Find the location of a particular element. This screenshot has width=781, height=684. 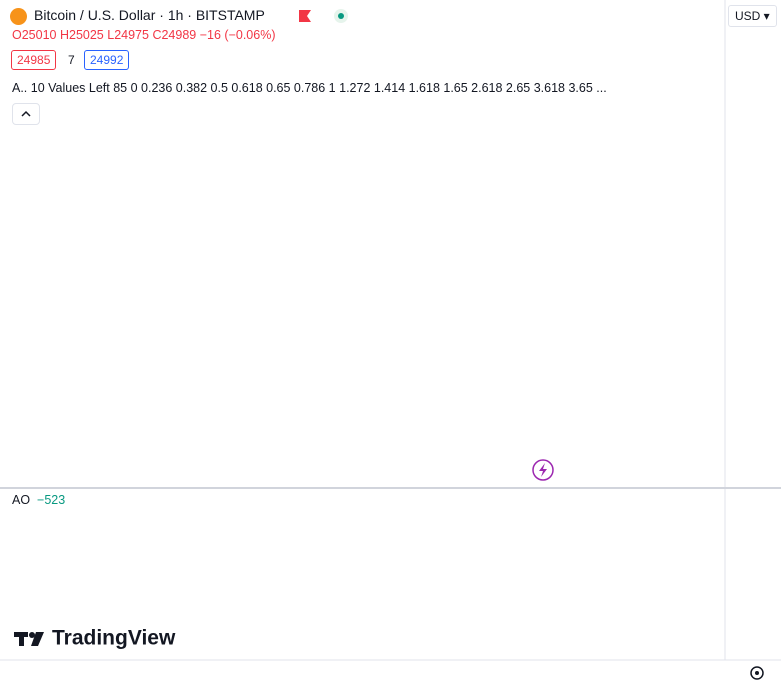

bid-box: 24985 is located at coordinates (34, 60).